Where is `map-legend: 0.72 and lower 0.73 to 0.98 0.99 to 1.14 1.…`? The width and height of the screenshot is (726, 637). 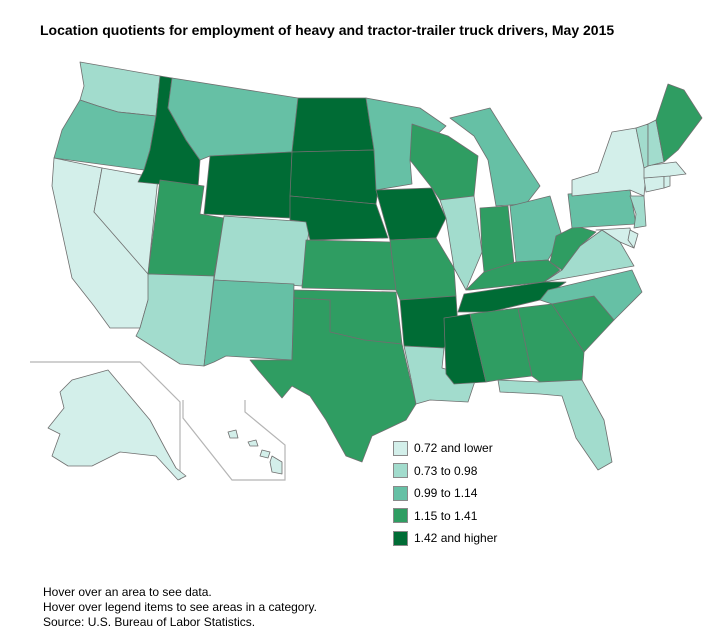
map-legend: 0.72 and lower 0.73 to 0.98 0.99 to 1.14 1.… is located at coordinates (445, 493).